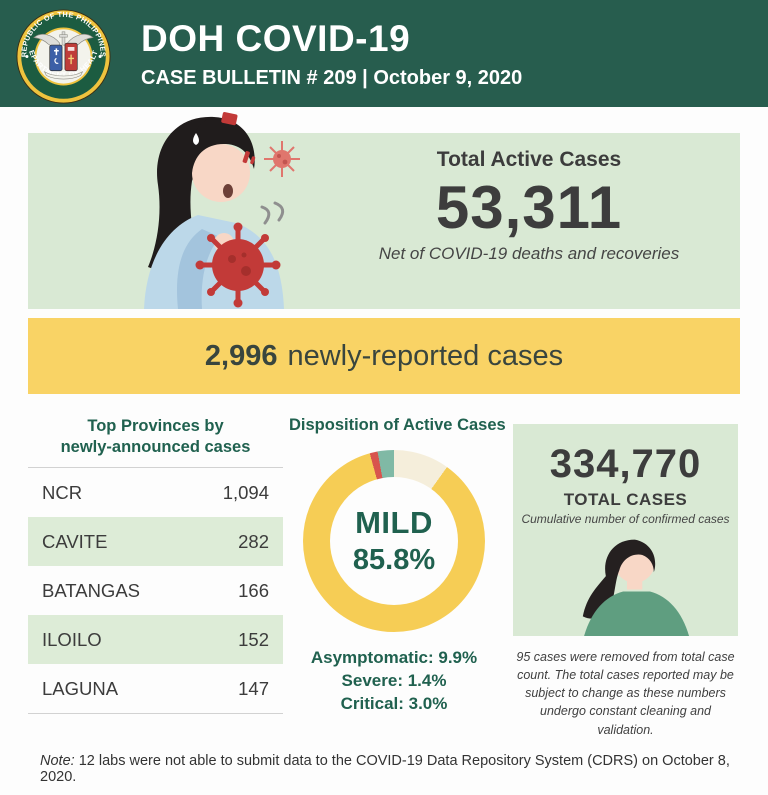 Image resolution: width=768 pixels, height=795 pixels. Describe the element at coordinates (529, 159) in the screenshot. I see `active-cases-label: Total Active Cases` at that location.